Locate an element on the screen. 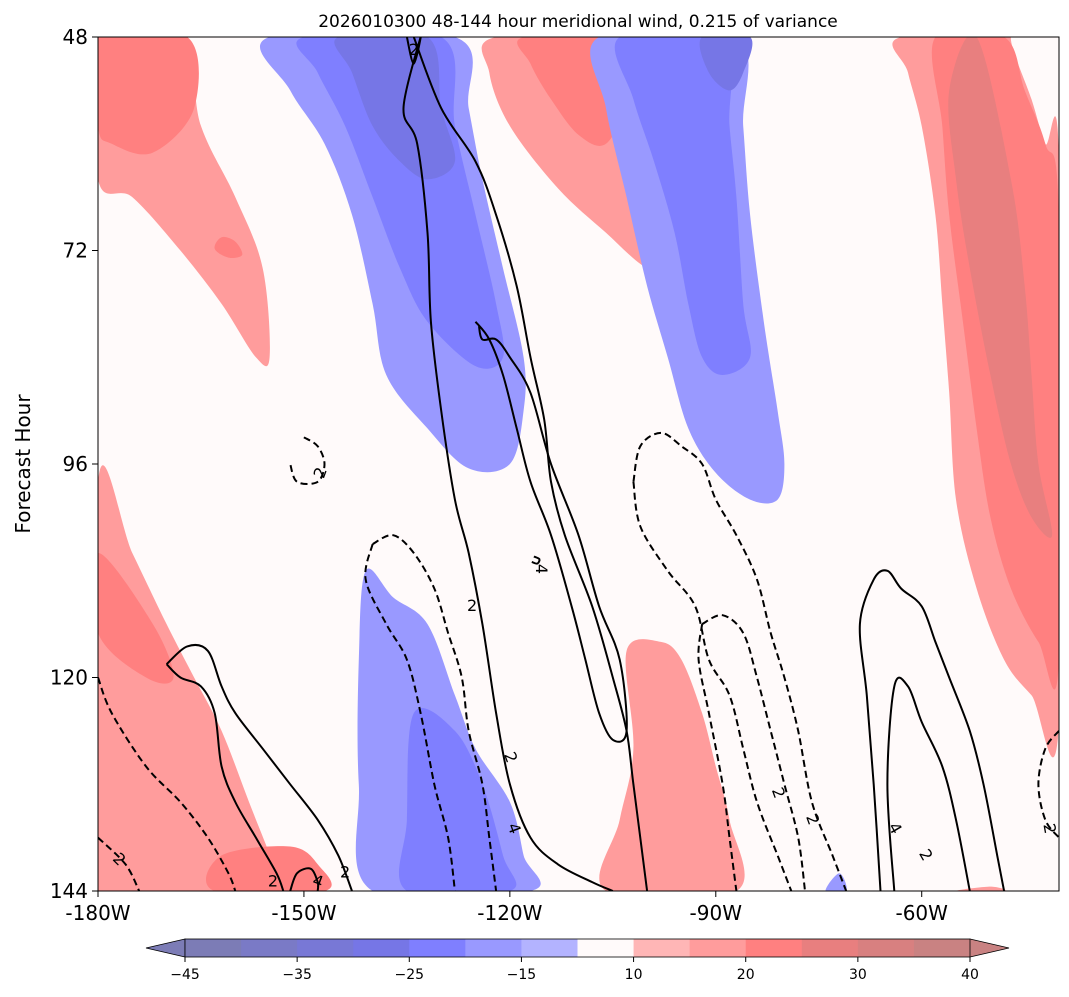  contour-label-12: 2 is located at coordinates (1049, 828).